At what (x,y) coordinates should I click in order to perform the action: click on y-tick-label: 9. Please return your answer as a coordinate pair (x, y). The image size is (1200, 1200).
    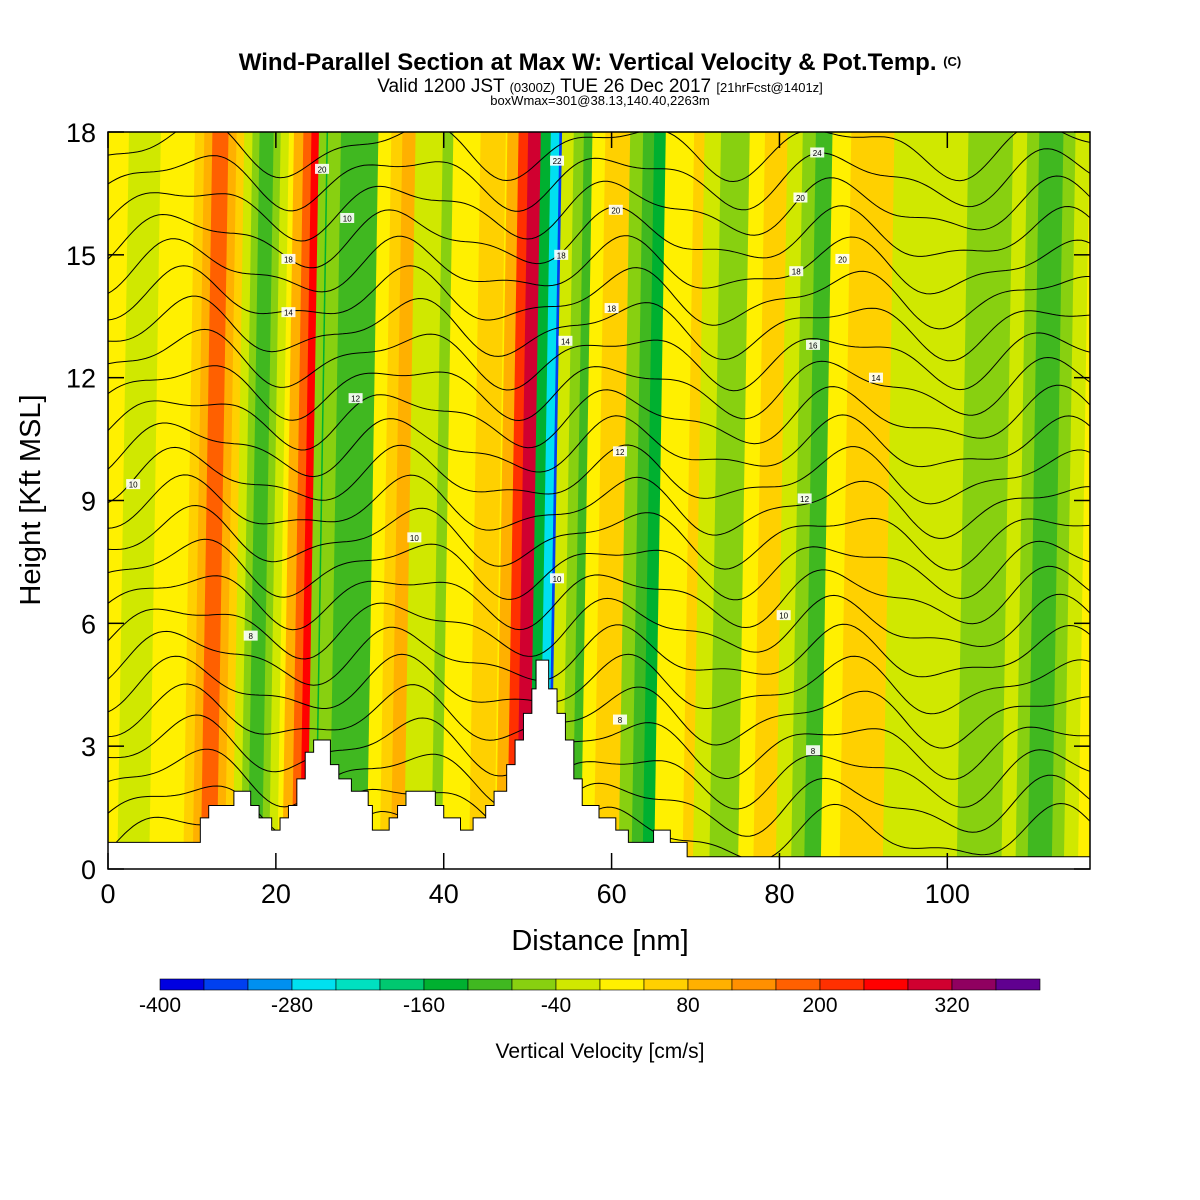
    Looking at the image, I should click on (88, 502).